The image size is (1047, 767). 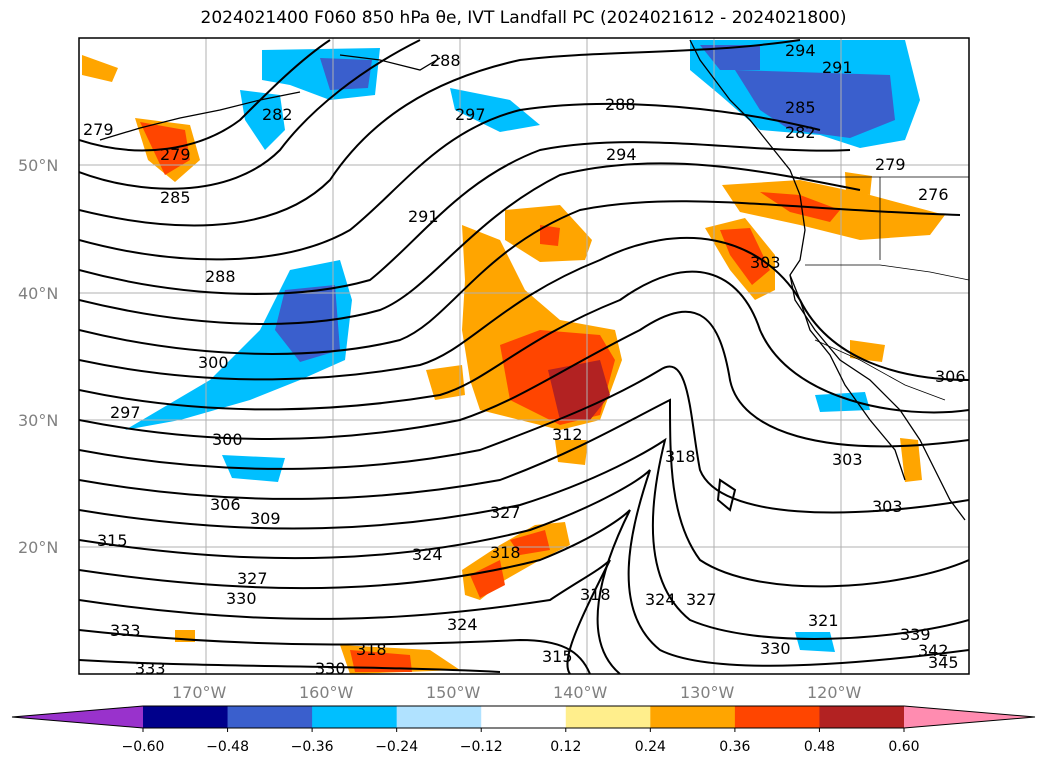 What do you see at coordinates (517, 692) in the screenshot?
I see `longitude-labels: 170°W 160°W 150°W 140°W 130°W 120°W` at bounding box center [517, 692].